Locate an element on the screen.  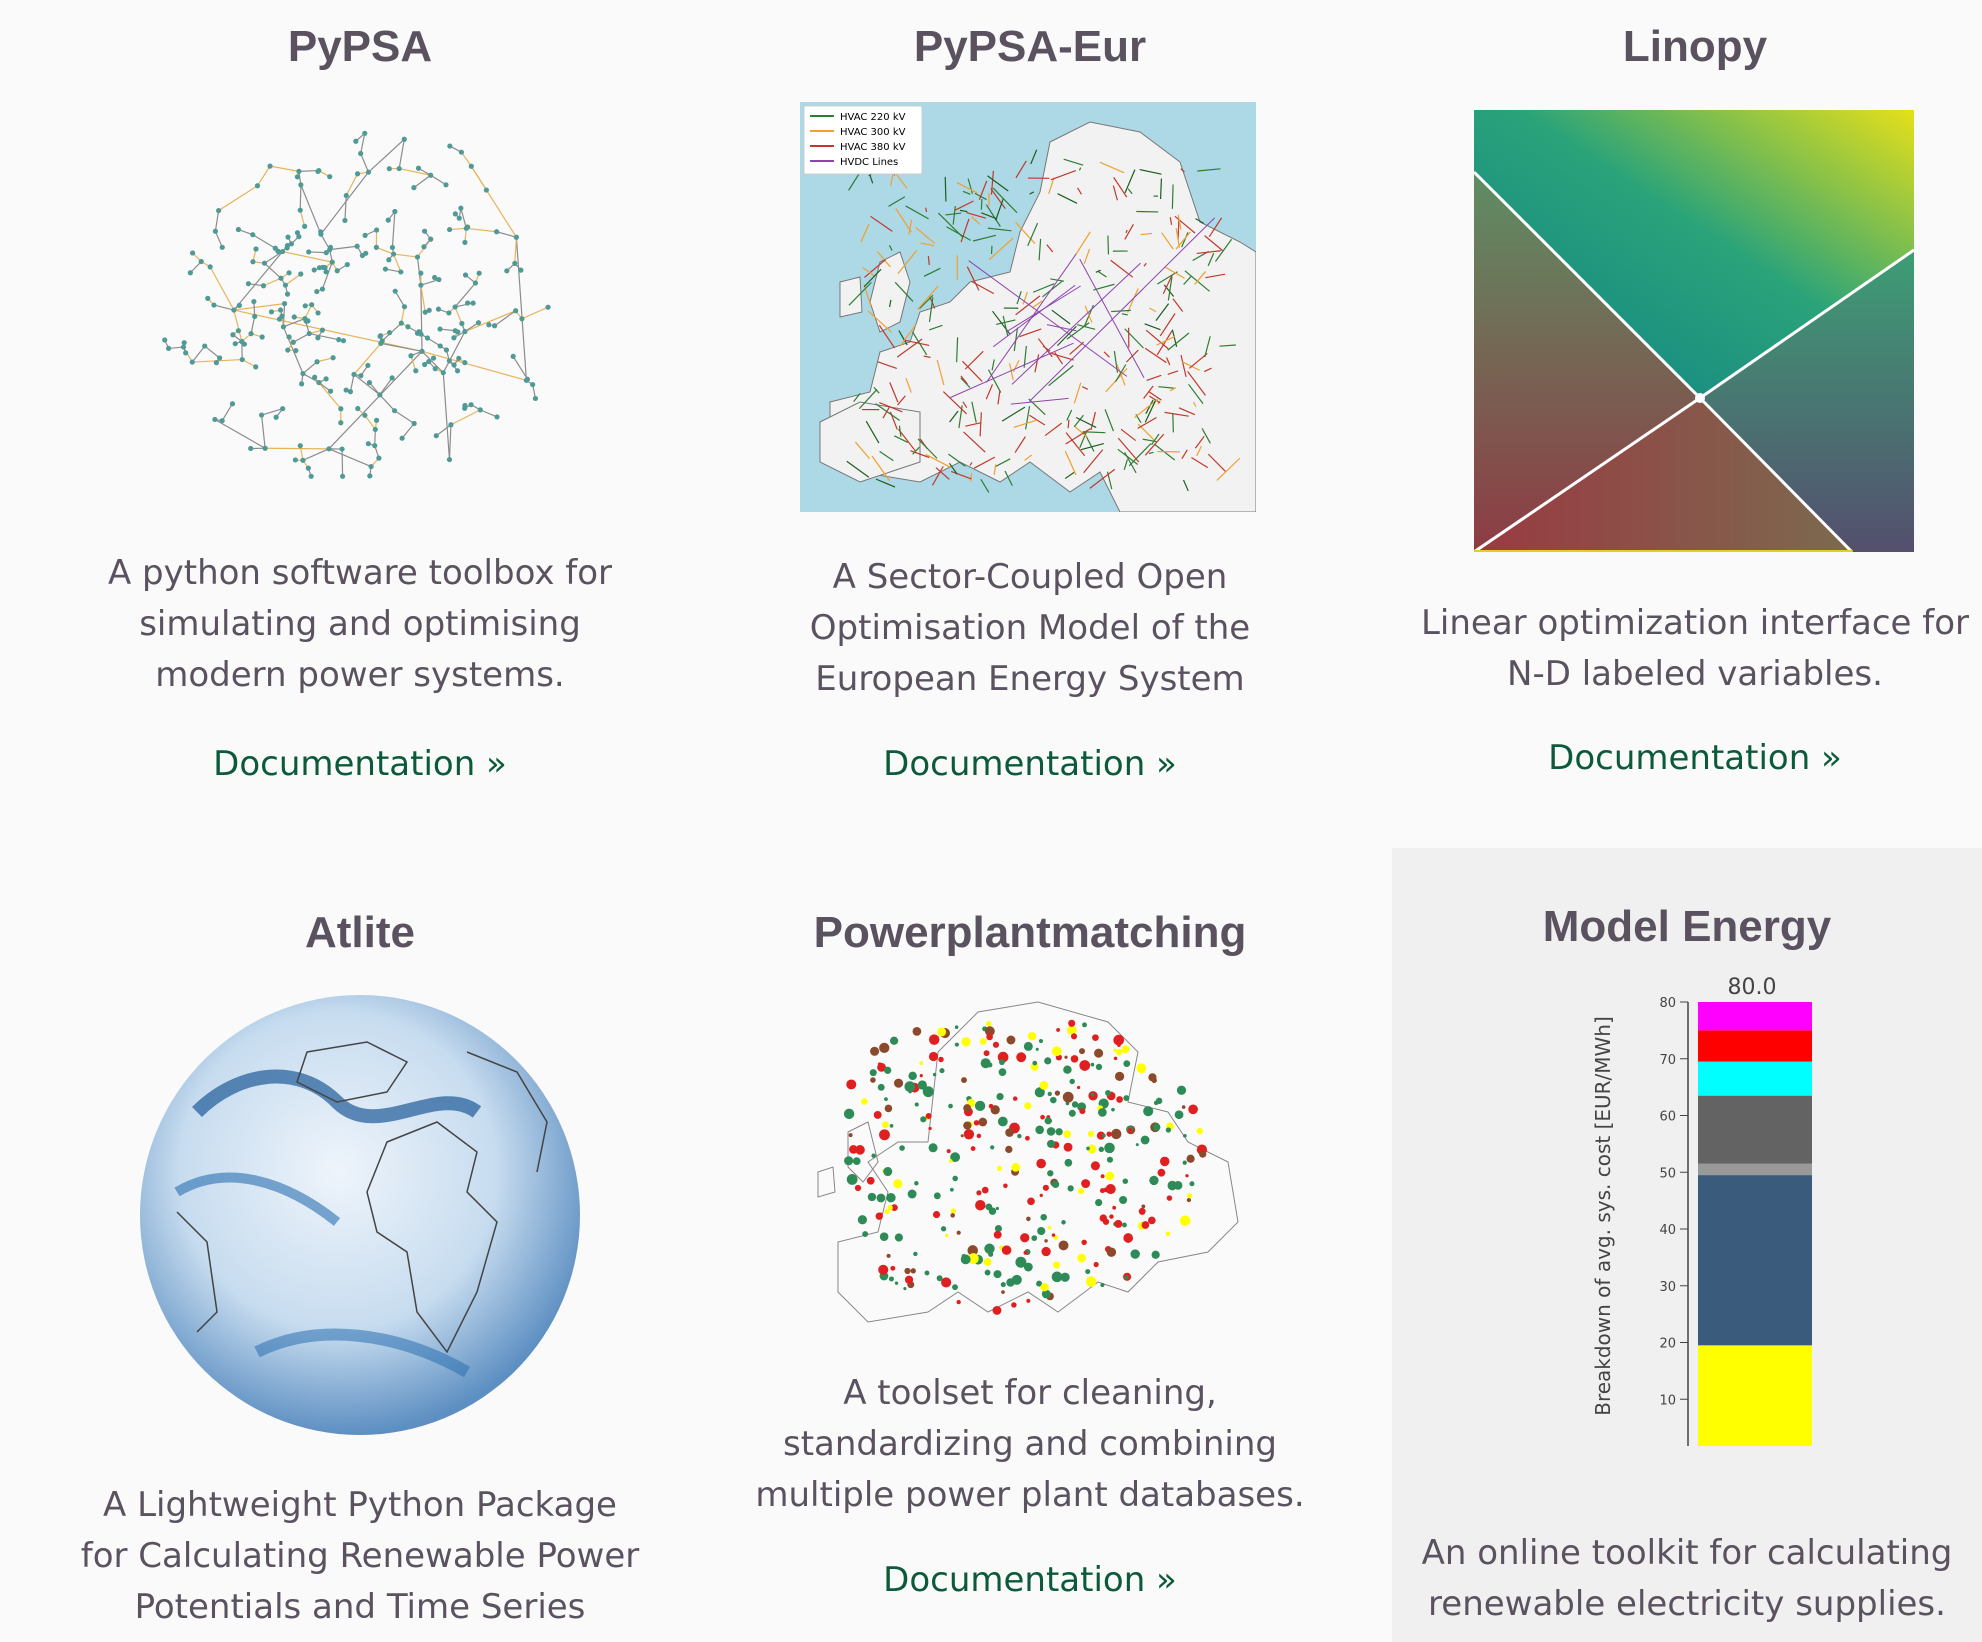
legend-entry: HVAC 220 kV is located at coordinates (873, 117).